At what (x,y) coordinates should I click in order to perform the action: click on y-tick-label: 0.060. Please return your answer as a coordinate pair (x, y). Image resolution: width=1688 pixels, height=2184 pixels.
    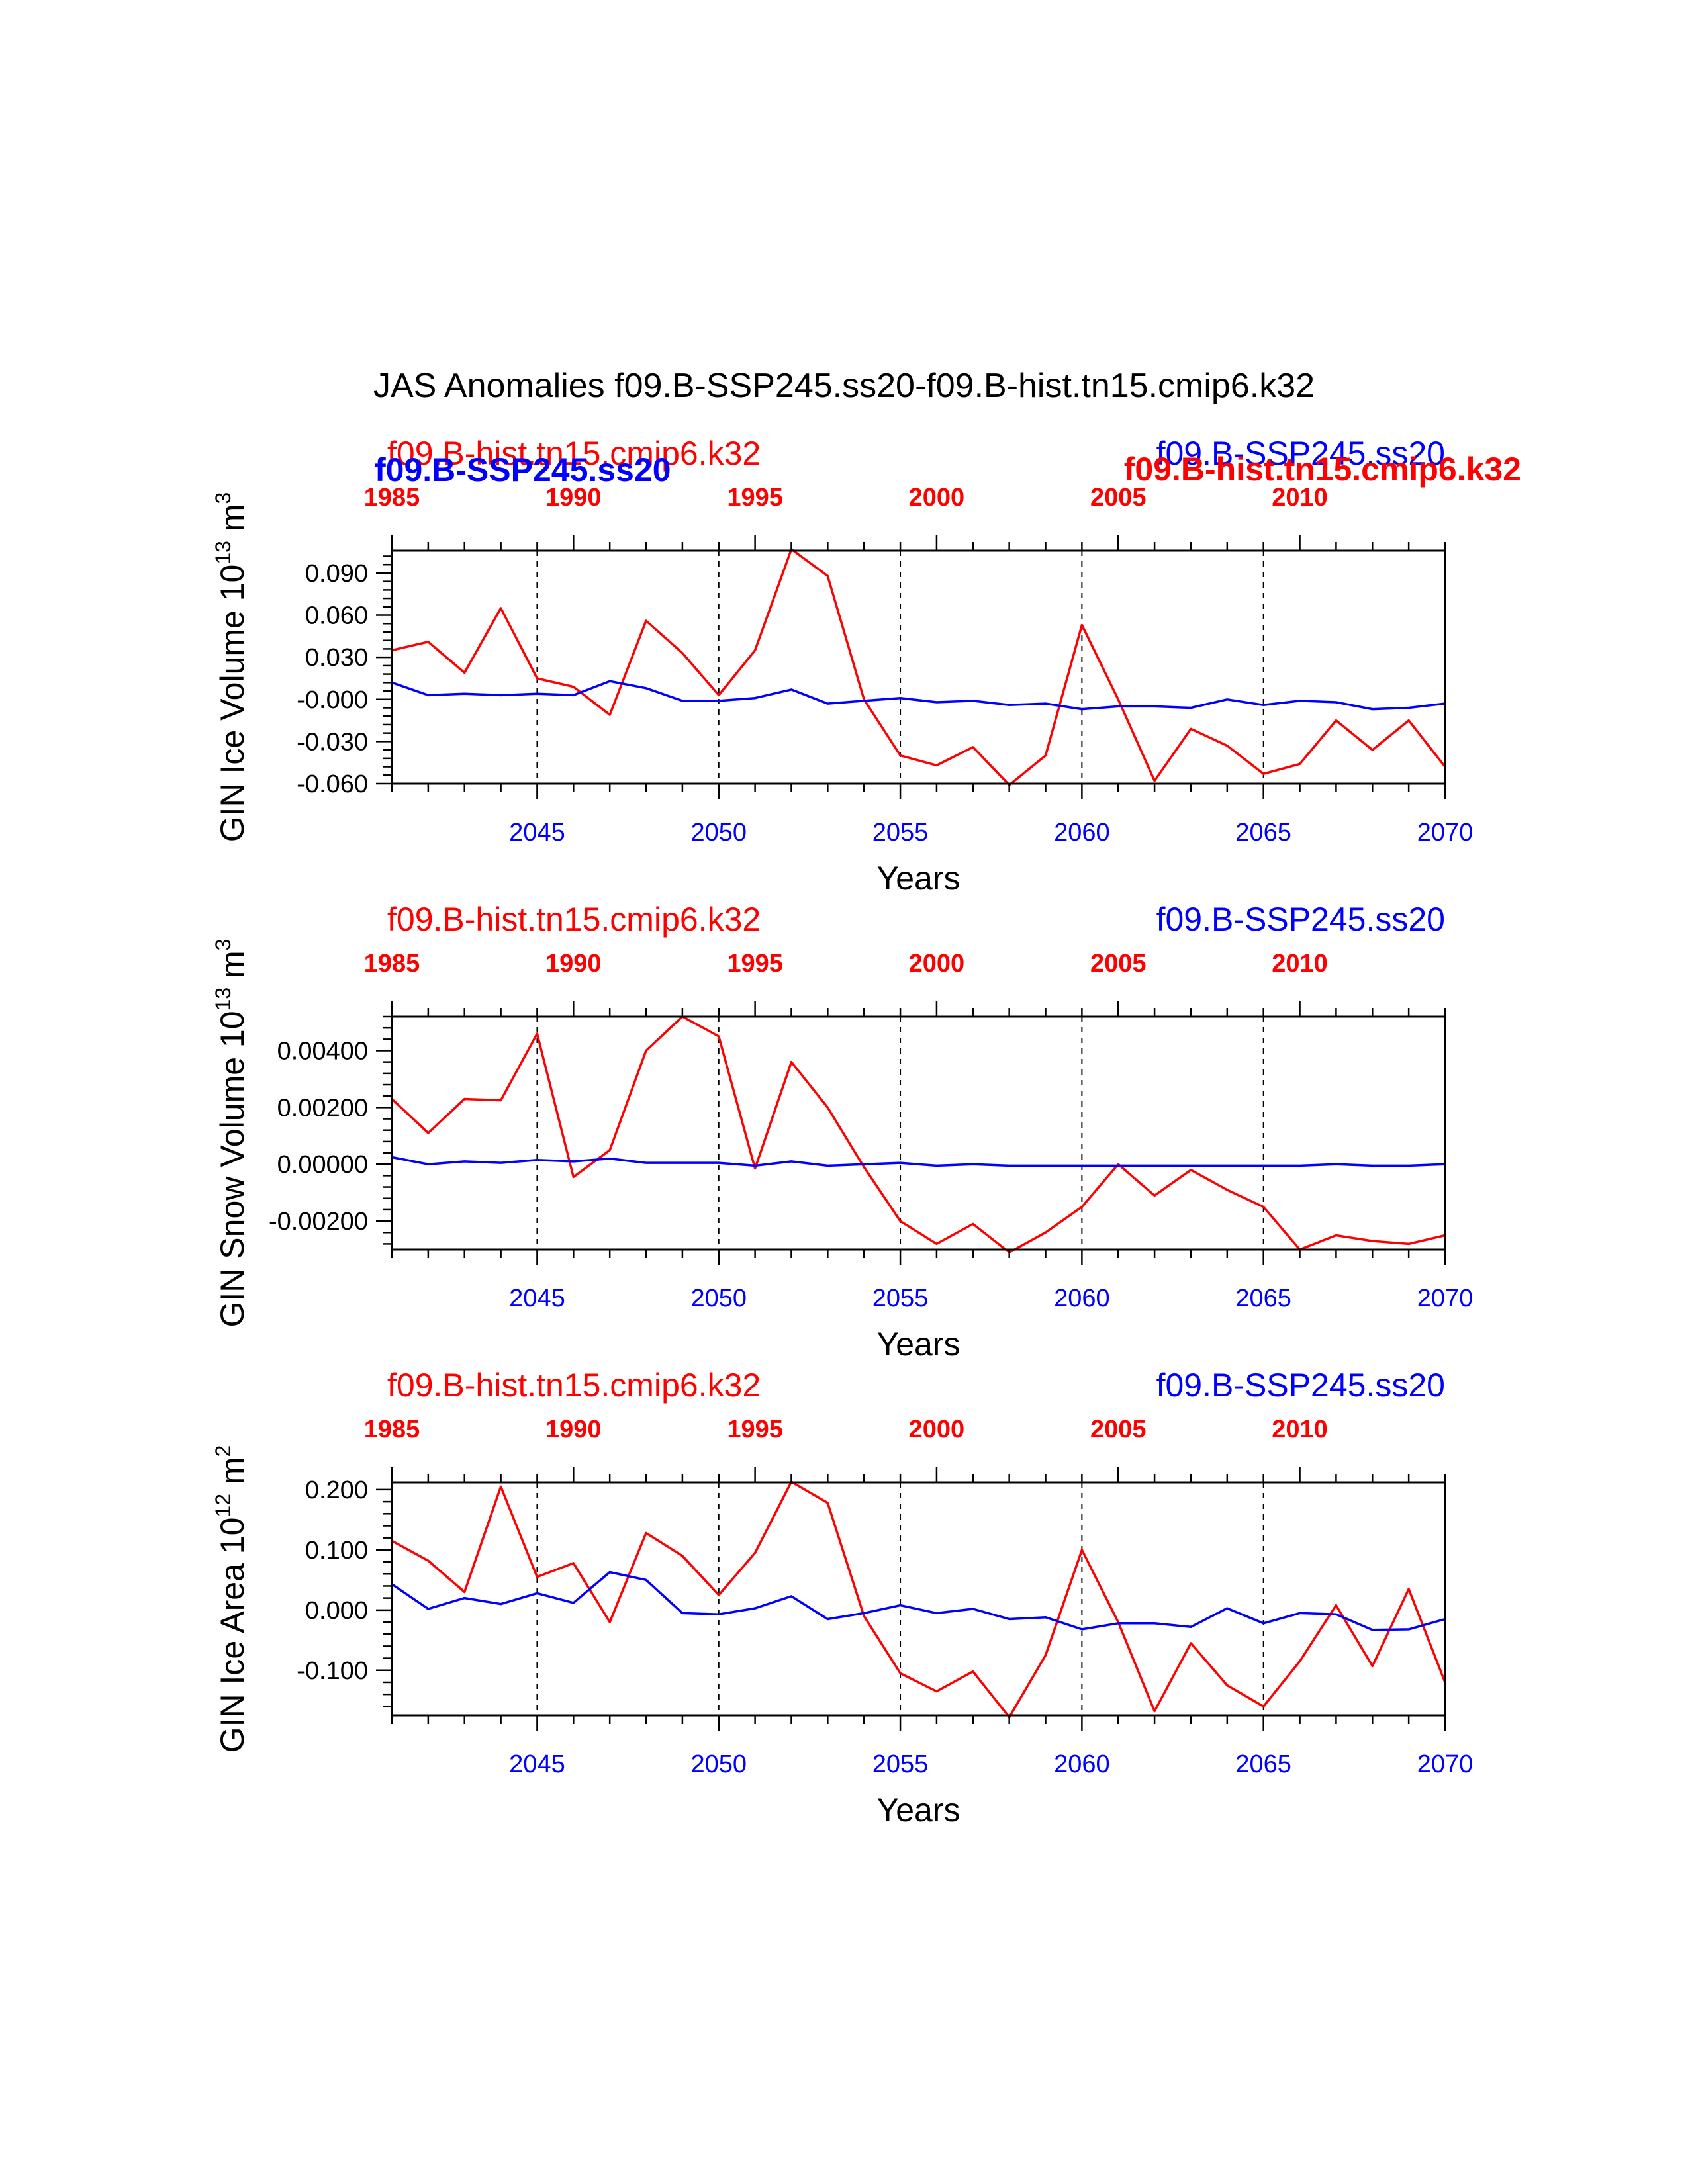
    Looking at the image, I should click on (336, 616).